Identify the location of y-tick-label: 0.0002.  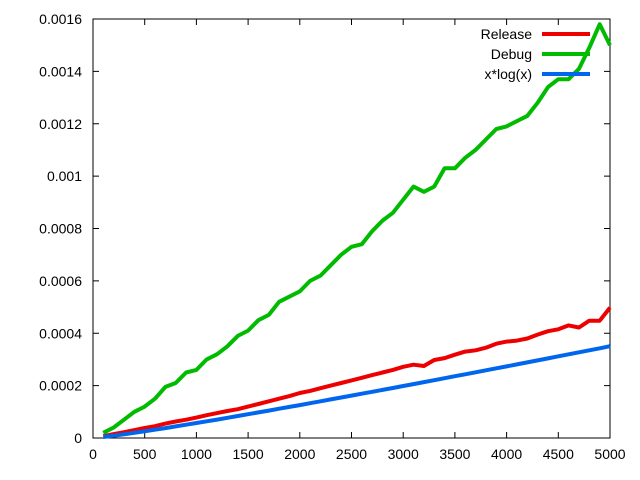
(60, 386).